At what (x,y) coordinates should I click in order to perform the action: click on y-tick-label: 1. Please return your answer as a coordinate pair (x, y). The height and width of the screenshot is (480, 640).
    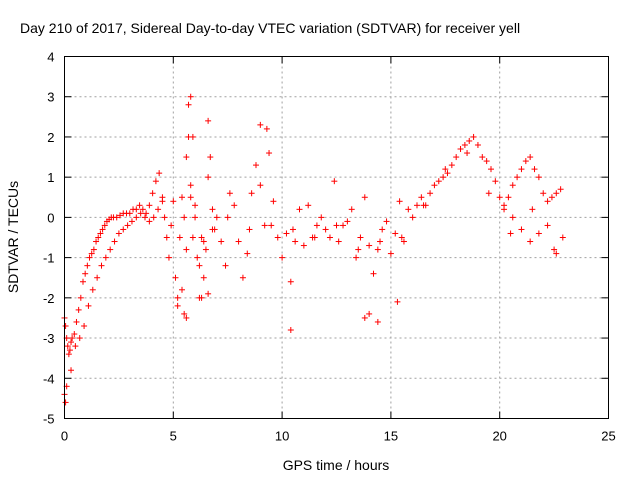
    Looking at the image, I should click on (50, 177).